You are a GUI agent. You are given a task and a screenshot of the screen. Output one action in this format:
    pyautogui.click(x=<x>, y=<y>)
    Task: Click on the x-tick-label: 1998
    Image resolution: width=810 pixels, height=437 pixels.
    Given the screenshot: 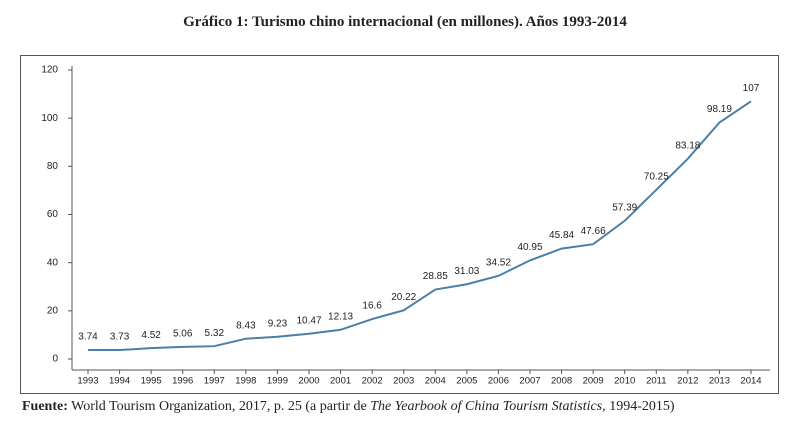 What is the action you would take?
    pyautogui.click(x=245, y=381)
    